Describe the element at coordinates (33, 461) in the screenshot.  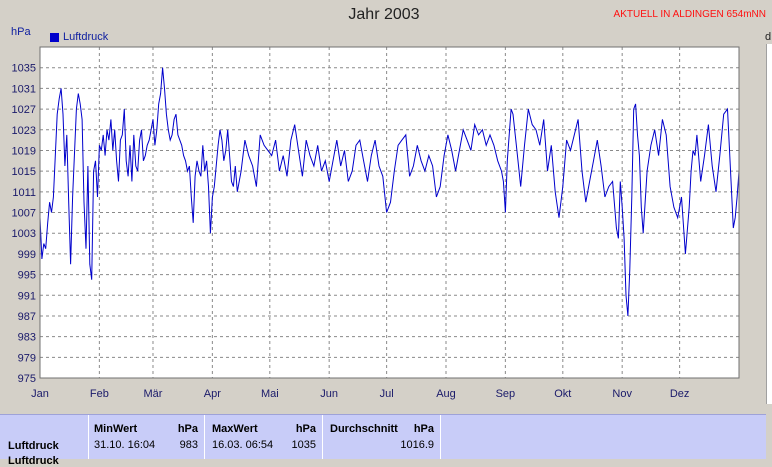
I see `stats-next-row-label: Luftdruck` at that location.